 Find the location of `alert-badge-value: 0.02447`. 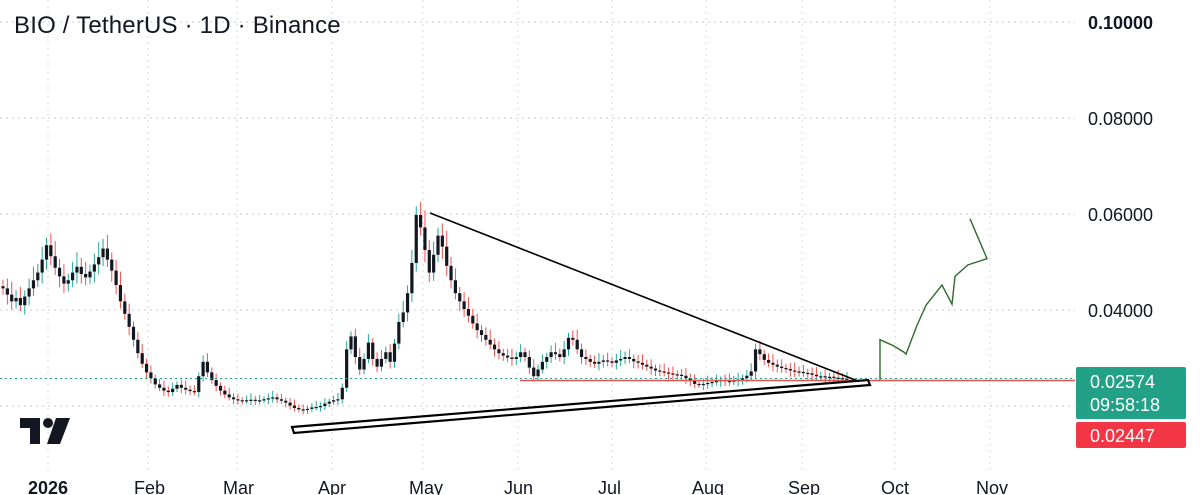

alert-badge-value: 0.02447 is located at coordinates (1122, 436).